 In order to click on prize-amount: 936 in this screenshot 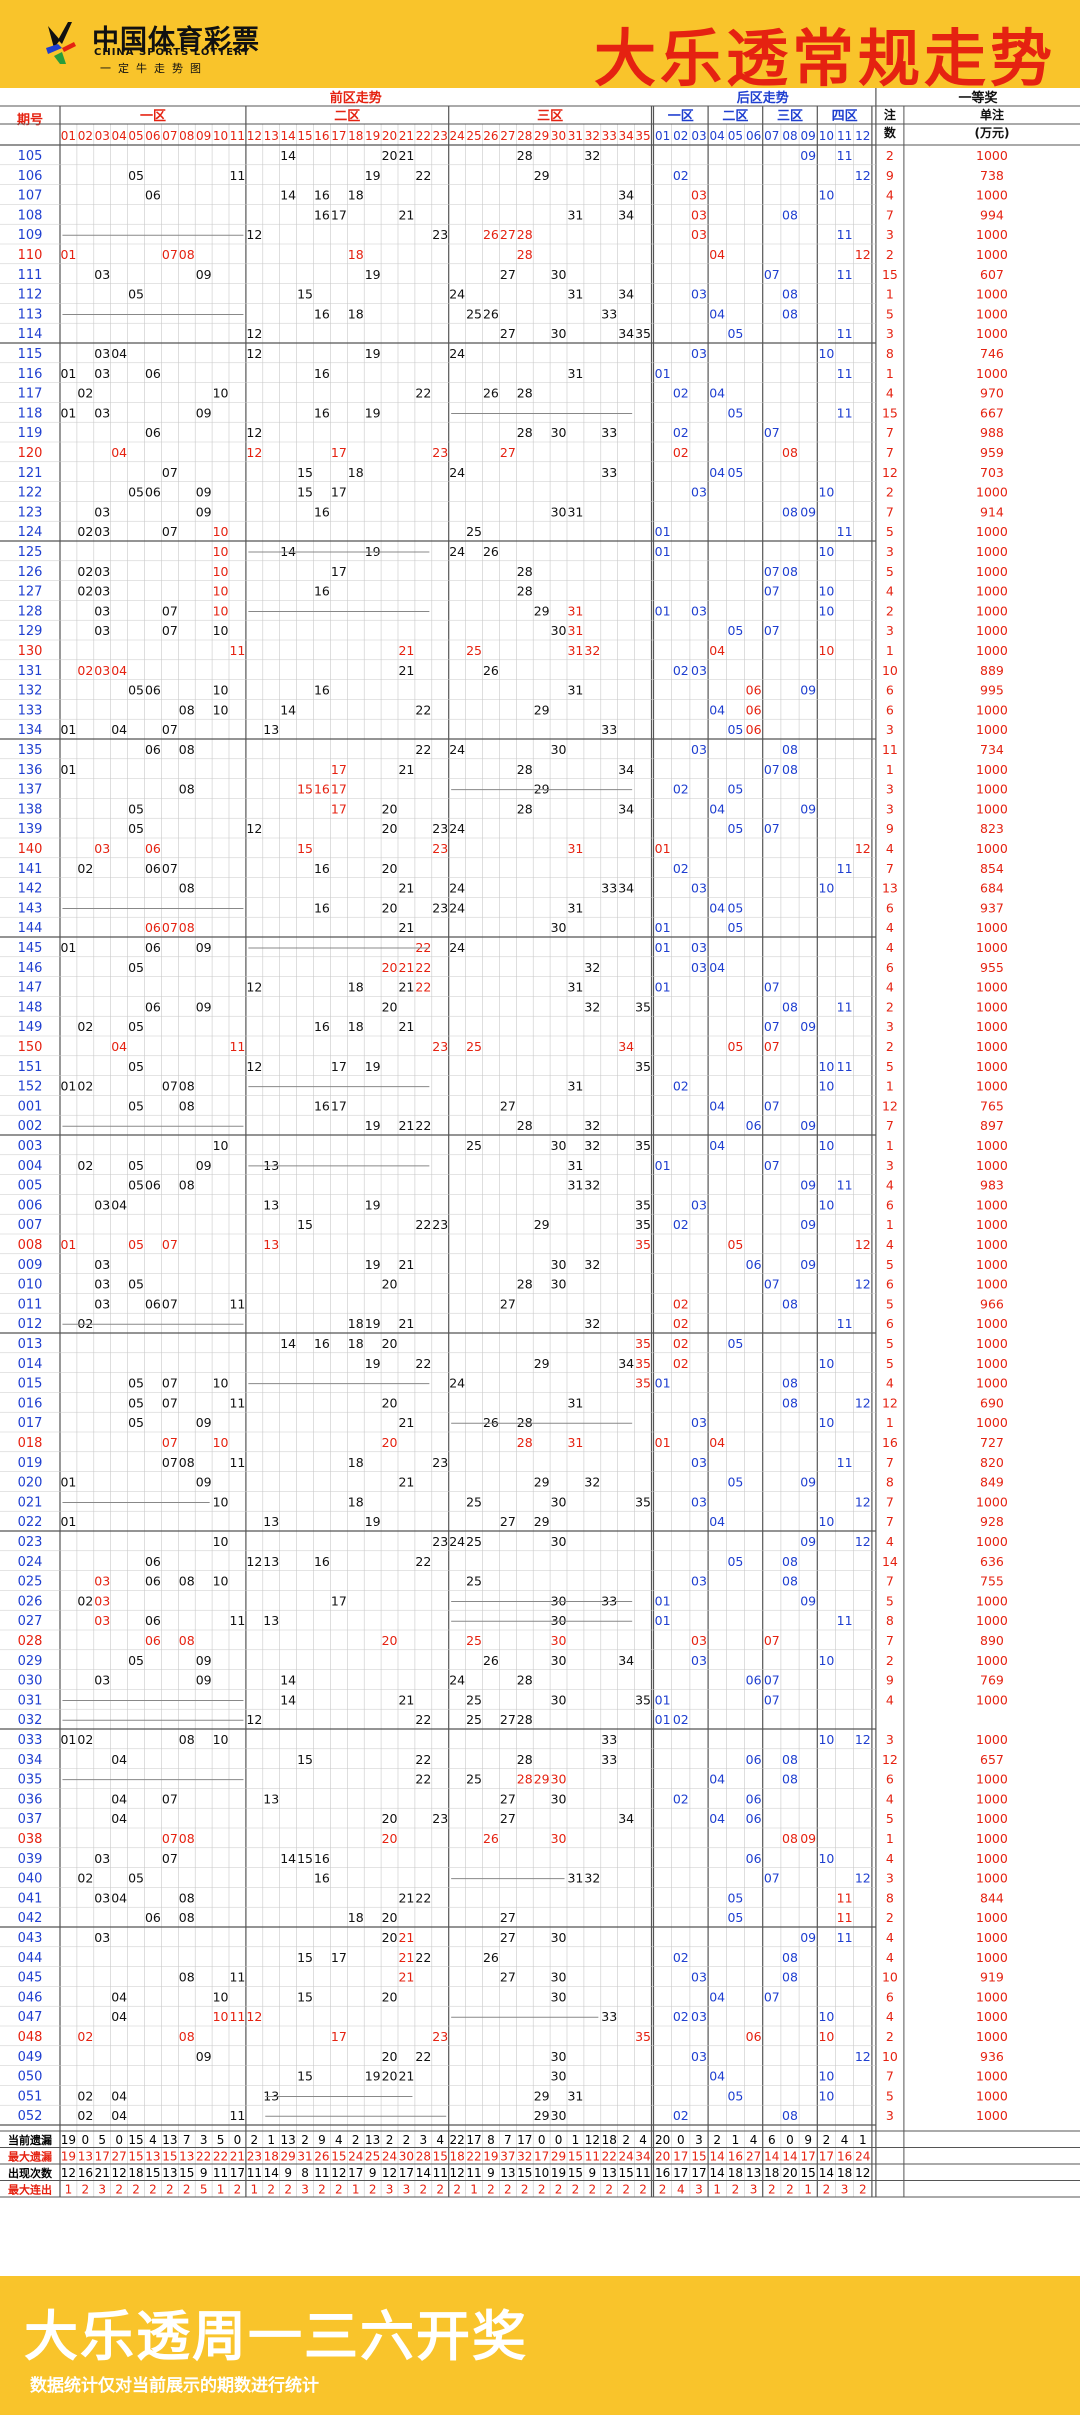, I will do `click(992, 2056)`.